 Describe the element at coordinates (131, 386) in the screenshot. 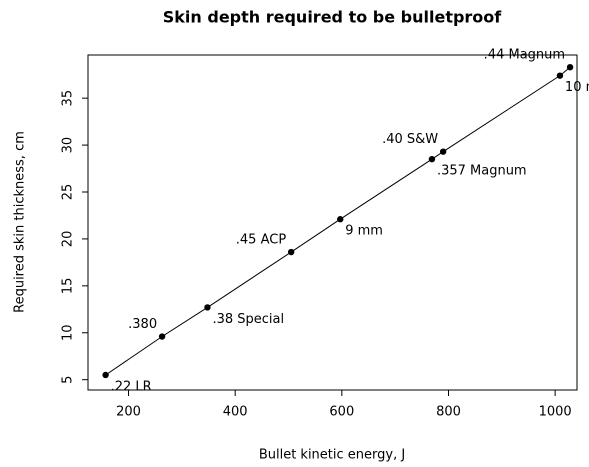

I see `point-label: .22 LR` at that location.